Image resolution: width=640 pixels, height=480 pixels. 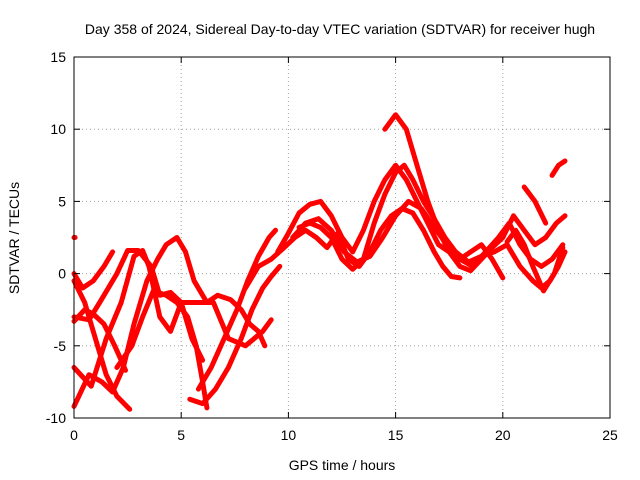 I want to click on x-tick-label: 20, so click(x=503, y=435).